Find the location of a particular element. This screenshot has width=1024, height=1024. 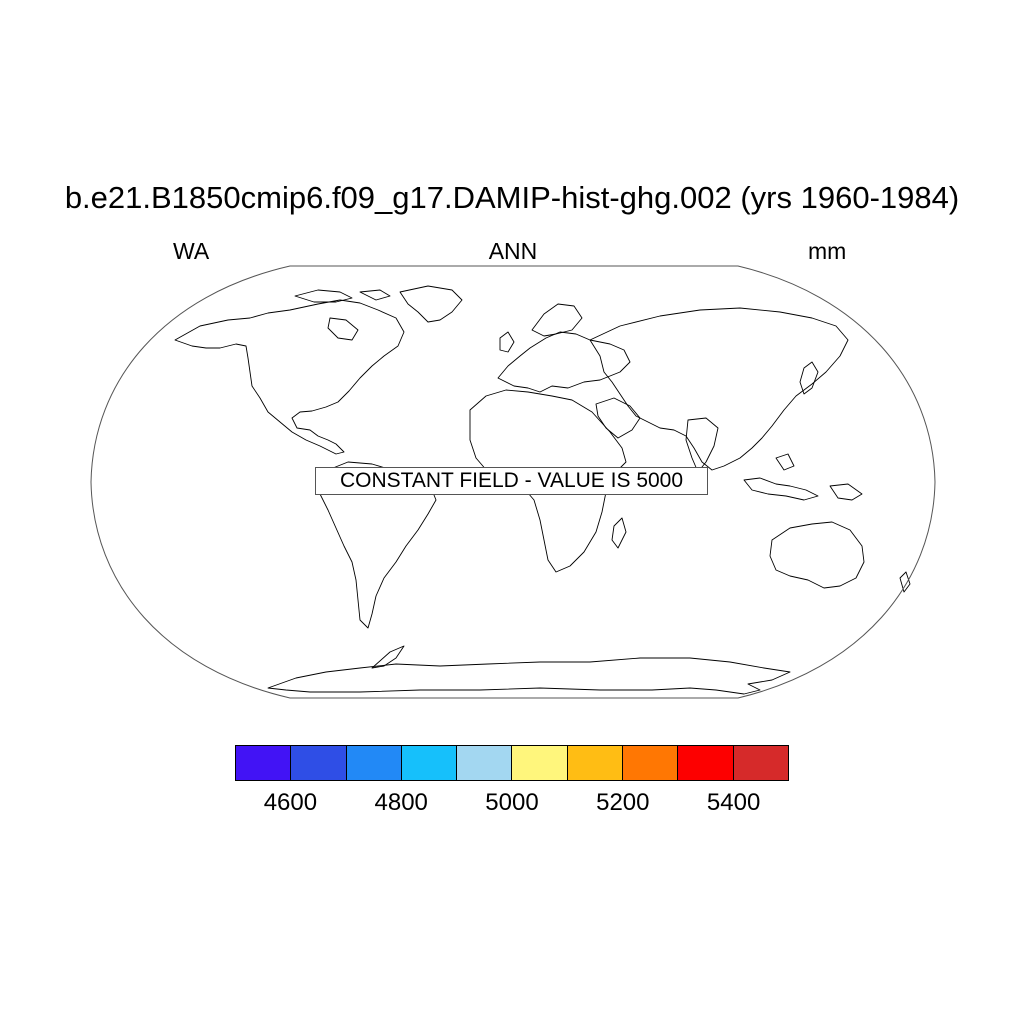

hudson-bay-coast is located at coordinates (343, 329).